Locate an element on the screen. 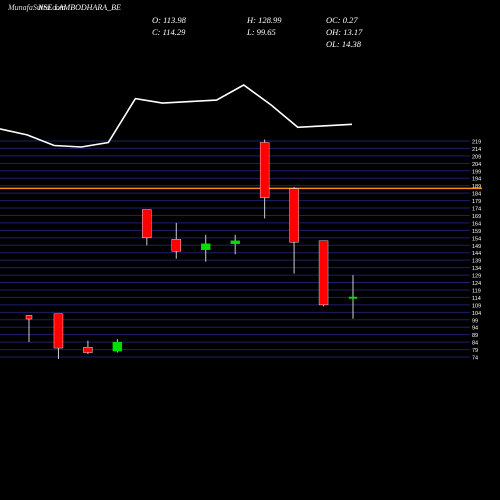  y-tick-label: 164 is located at coordinates (476, 224).